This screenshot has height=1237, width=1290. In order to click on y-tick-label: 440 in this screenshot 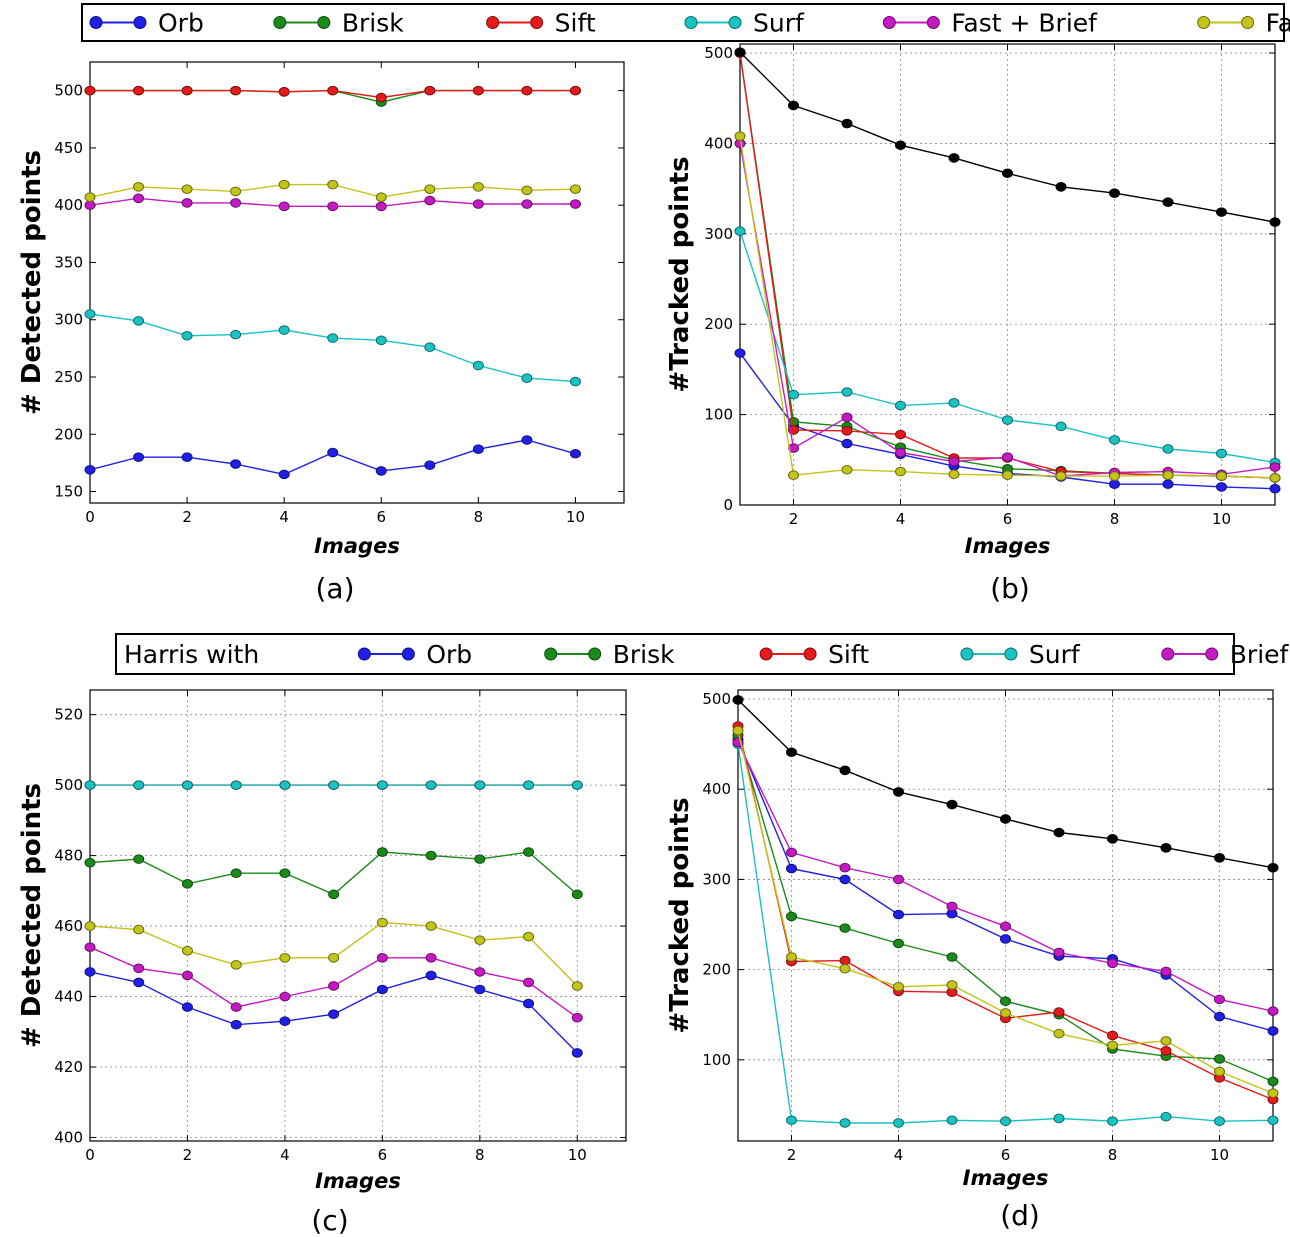, I will do `click(68, 997)`.